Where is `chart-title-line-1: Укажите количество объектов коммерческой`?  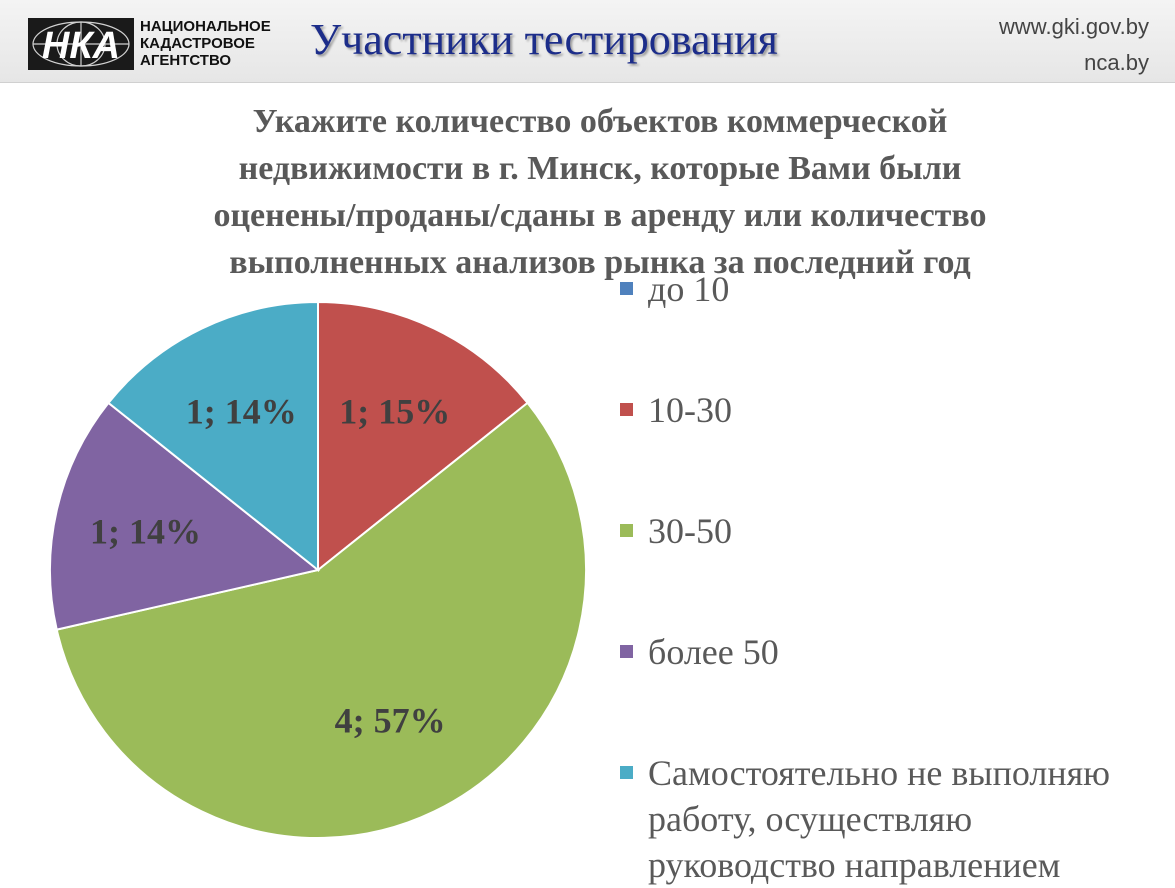 chart-title-line-1: Укажите количество объектов коммерческой is located at coordinates (600, 121).